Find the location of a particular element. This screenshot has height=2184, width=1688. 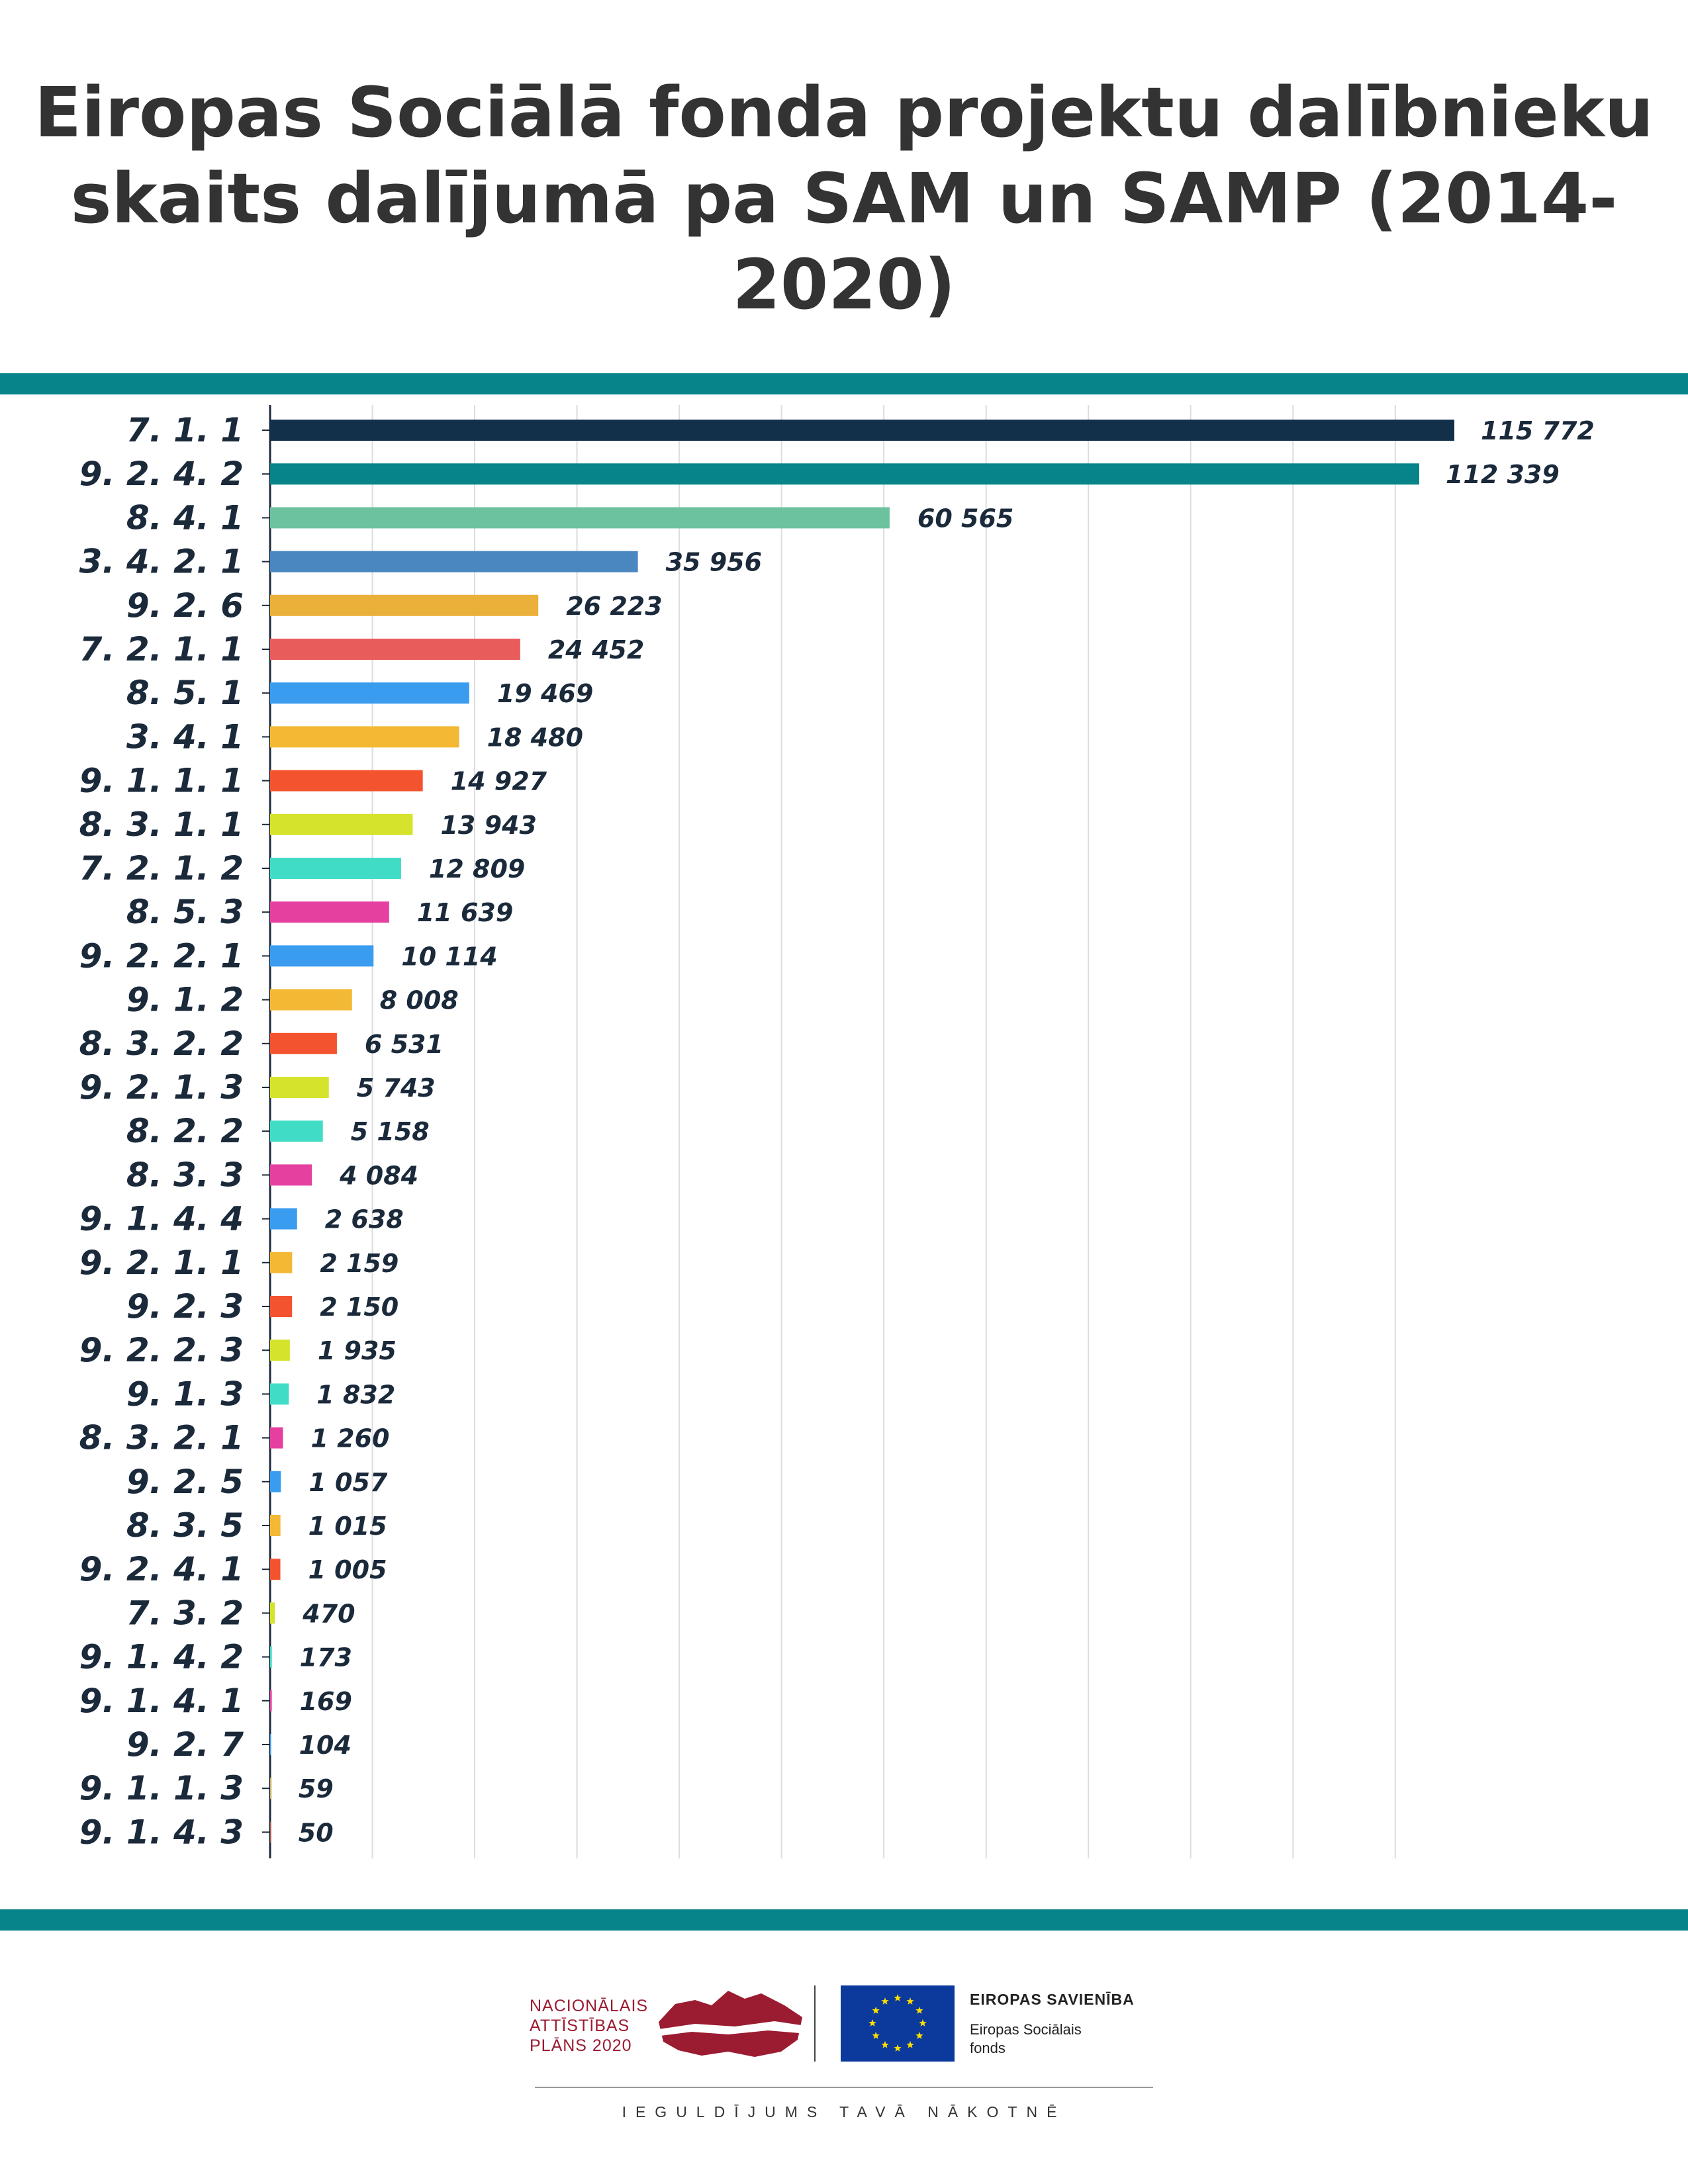

category-label: 3. 4. 2. 1 is located at coordinates (161, 562).